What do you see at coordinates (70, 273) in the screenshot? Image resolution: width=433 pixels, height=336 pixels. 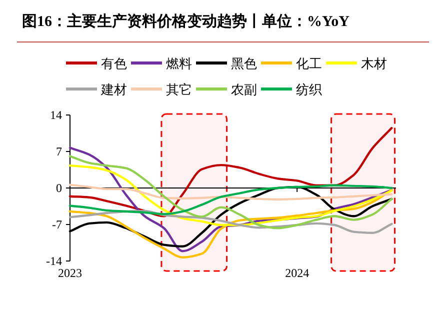 I see `x-tick-label: 2023` at bounding box center [70, 273].